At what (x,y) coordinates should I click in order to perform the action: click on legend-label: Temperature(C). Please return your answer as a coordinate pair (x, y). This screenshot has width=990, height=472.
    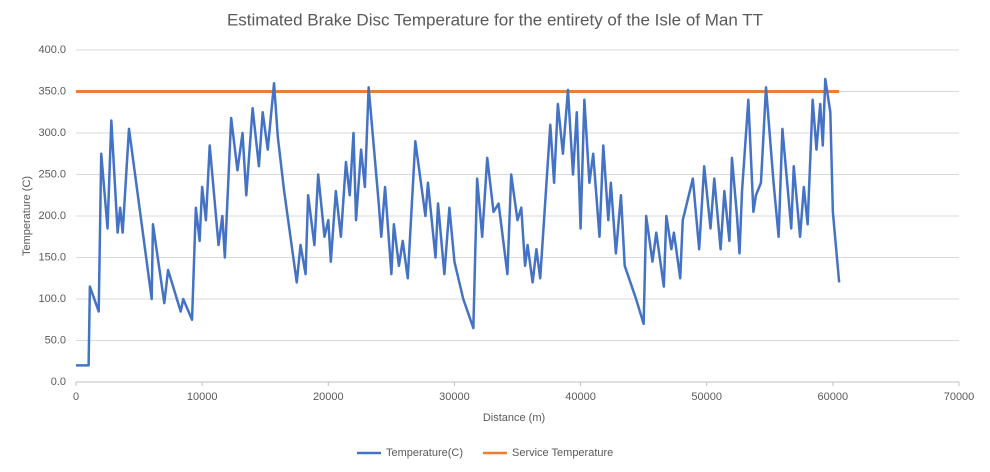
    Looking at the image, I should click on (424, 453).